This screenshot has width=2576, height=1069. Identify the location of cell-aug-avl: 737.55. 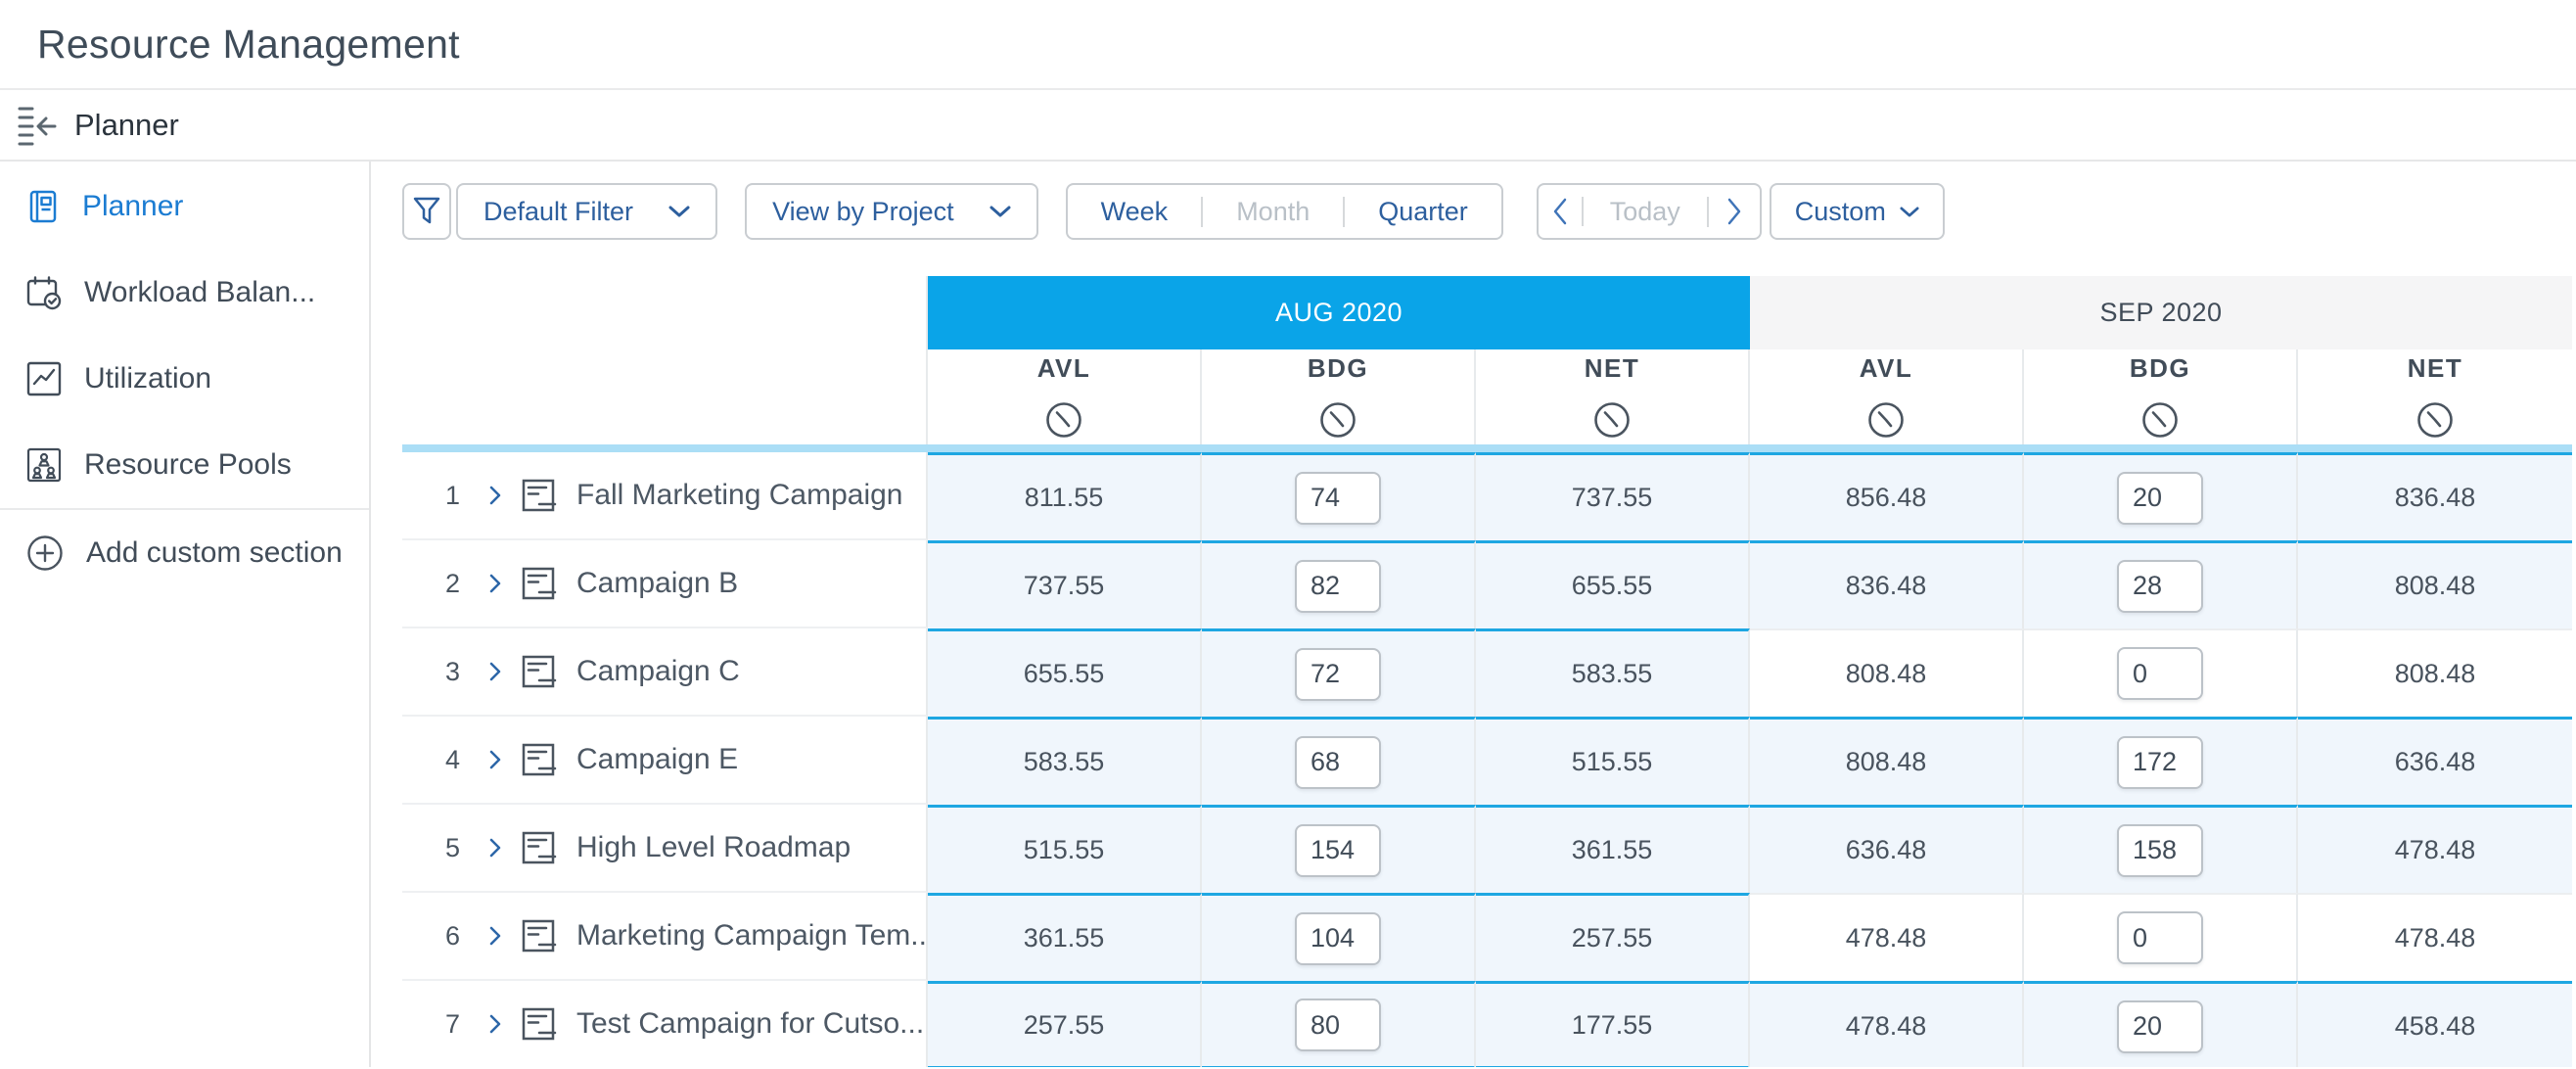
(1065, 584).